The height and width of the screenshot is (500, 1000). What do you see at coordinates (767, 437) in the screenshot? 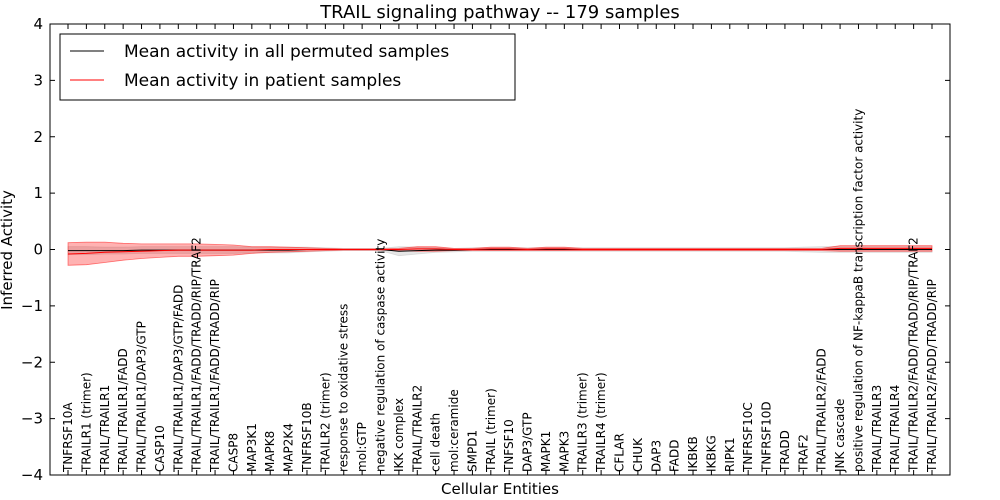
I see `x-tick-label: TNFRSF10D` at bounding box center [767, 437].